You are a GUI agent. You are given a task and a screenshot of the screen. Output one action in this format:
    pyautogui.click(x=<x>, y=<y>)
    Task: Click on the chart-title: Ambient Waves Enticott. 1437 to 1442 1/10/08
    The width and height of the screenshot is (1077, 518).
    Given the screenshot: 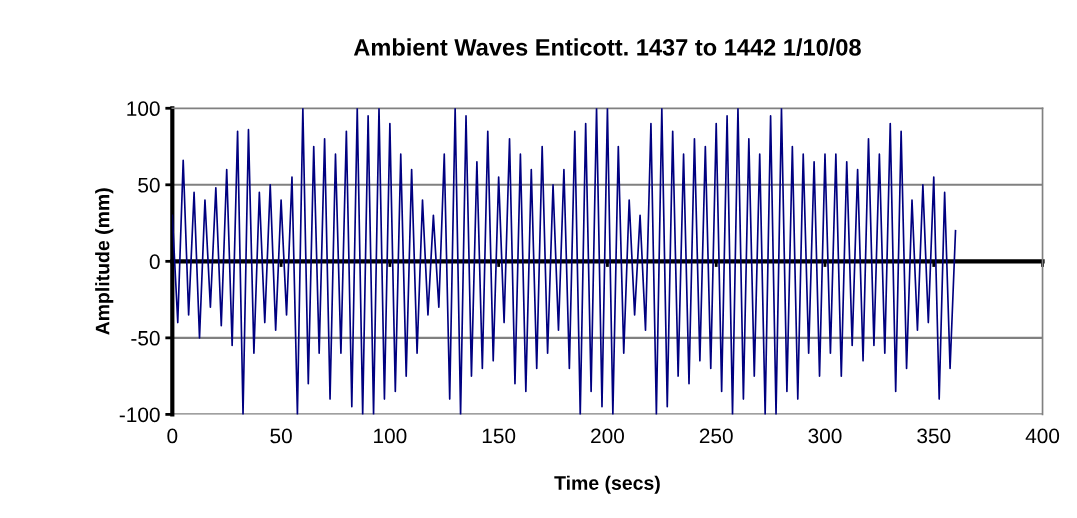 What is the action you would take?
    pyautogui.click(x=607, y=47)
    